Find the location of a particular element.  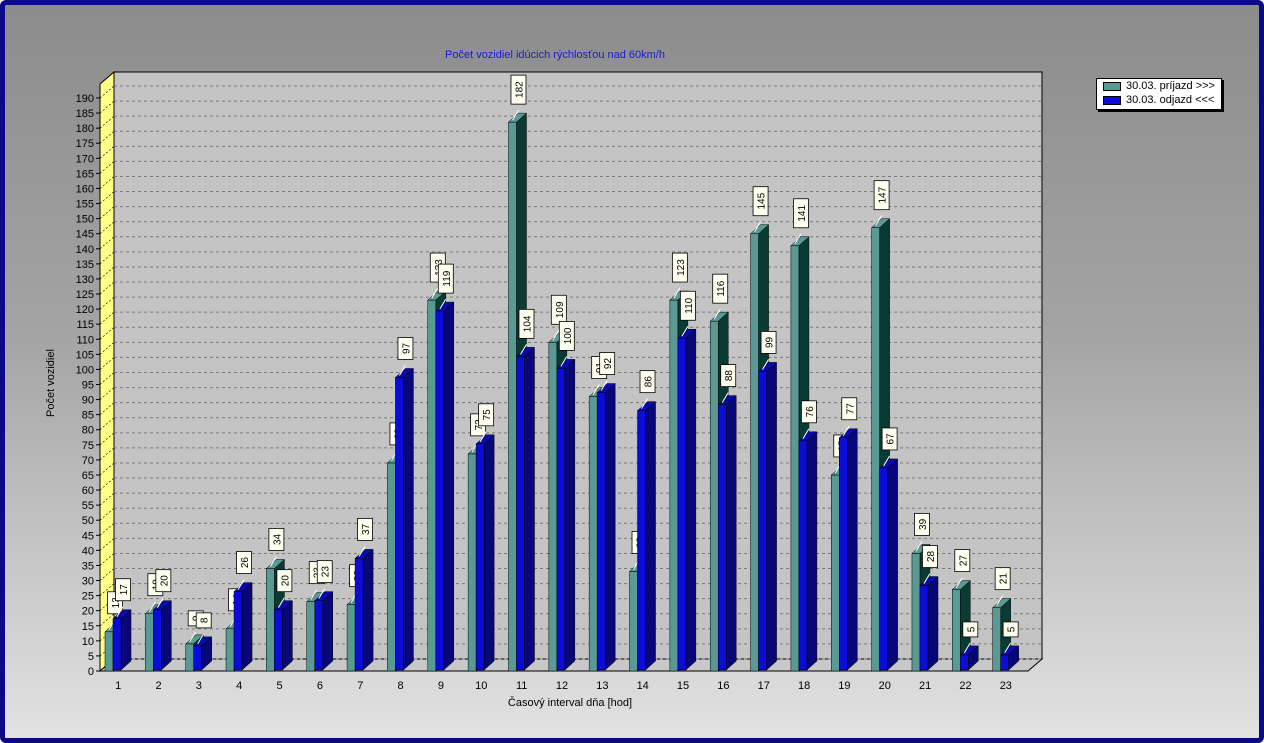

x-tick-label: 17 is located at coordinates (764, 686).